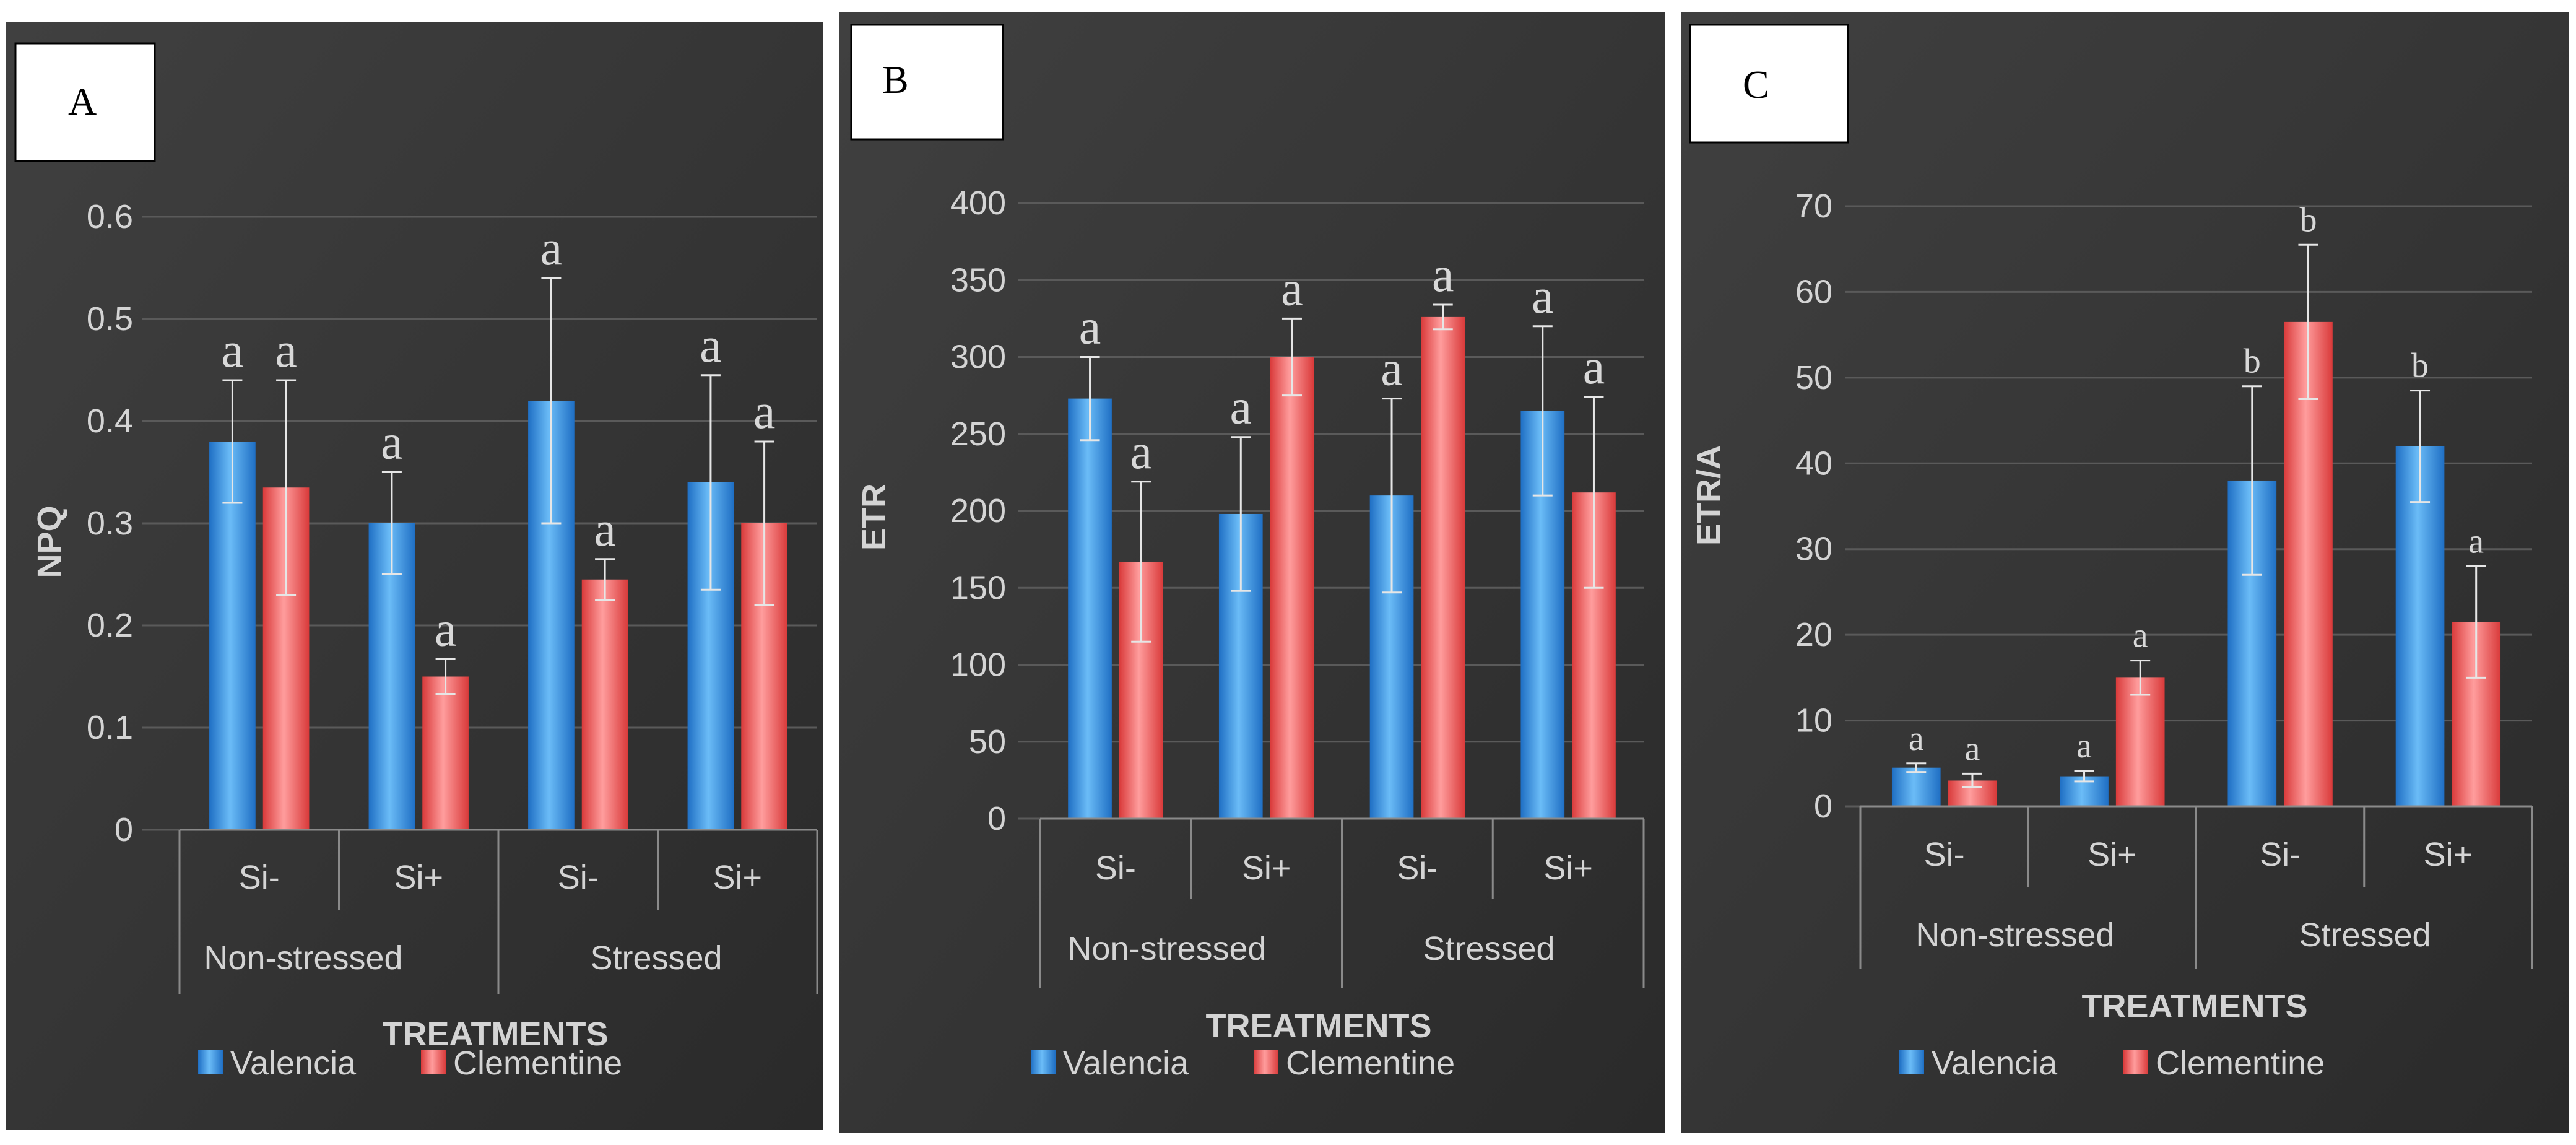  What do you see at coordinates (82, 101) in the screenshot?
I see `panel-a-label: A` at bounding box center [82, 101].